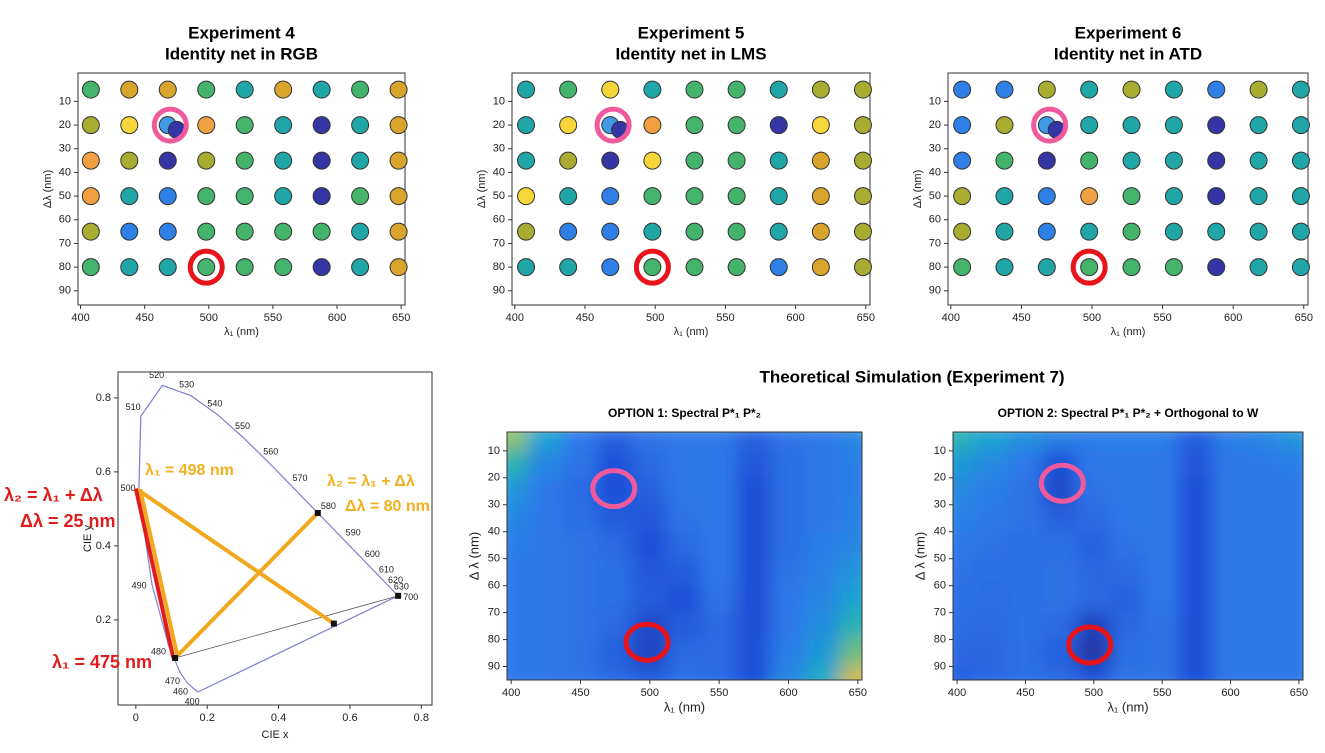  What do you see at coordinates (273, 318) in the screenshot?
I see `x-tick-label: 550` at bounding box center [273, 318].